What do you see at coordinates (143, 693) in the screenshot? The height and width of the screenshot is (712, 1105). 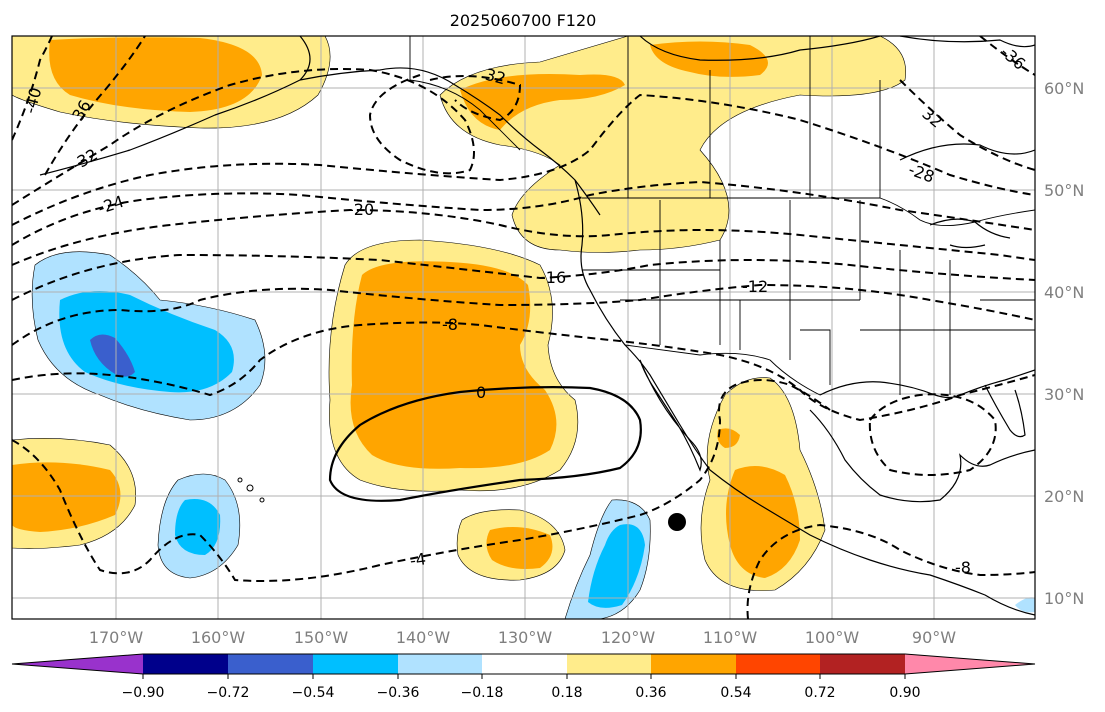 I see `colorbar-label-1: −0.90` at bounding box center [143, 693].